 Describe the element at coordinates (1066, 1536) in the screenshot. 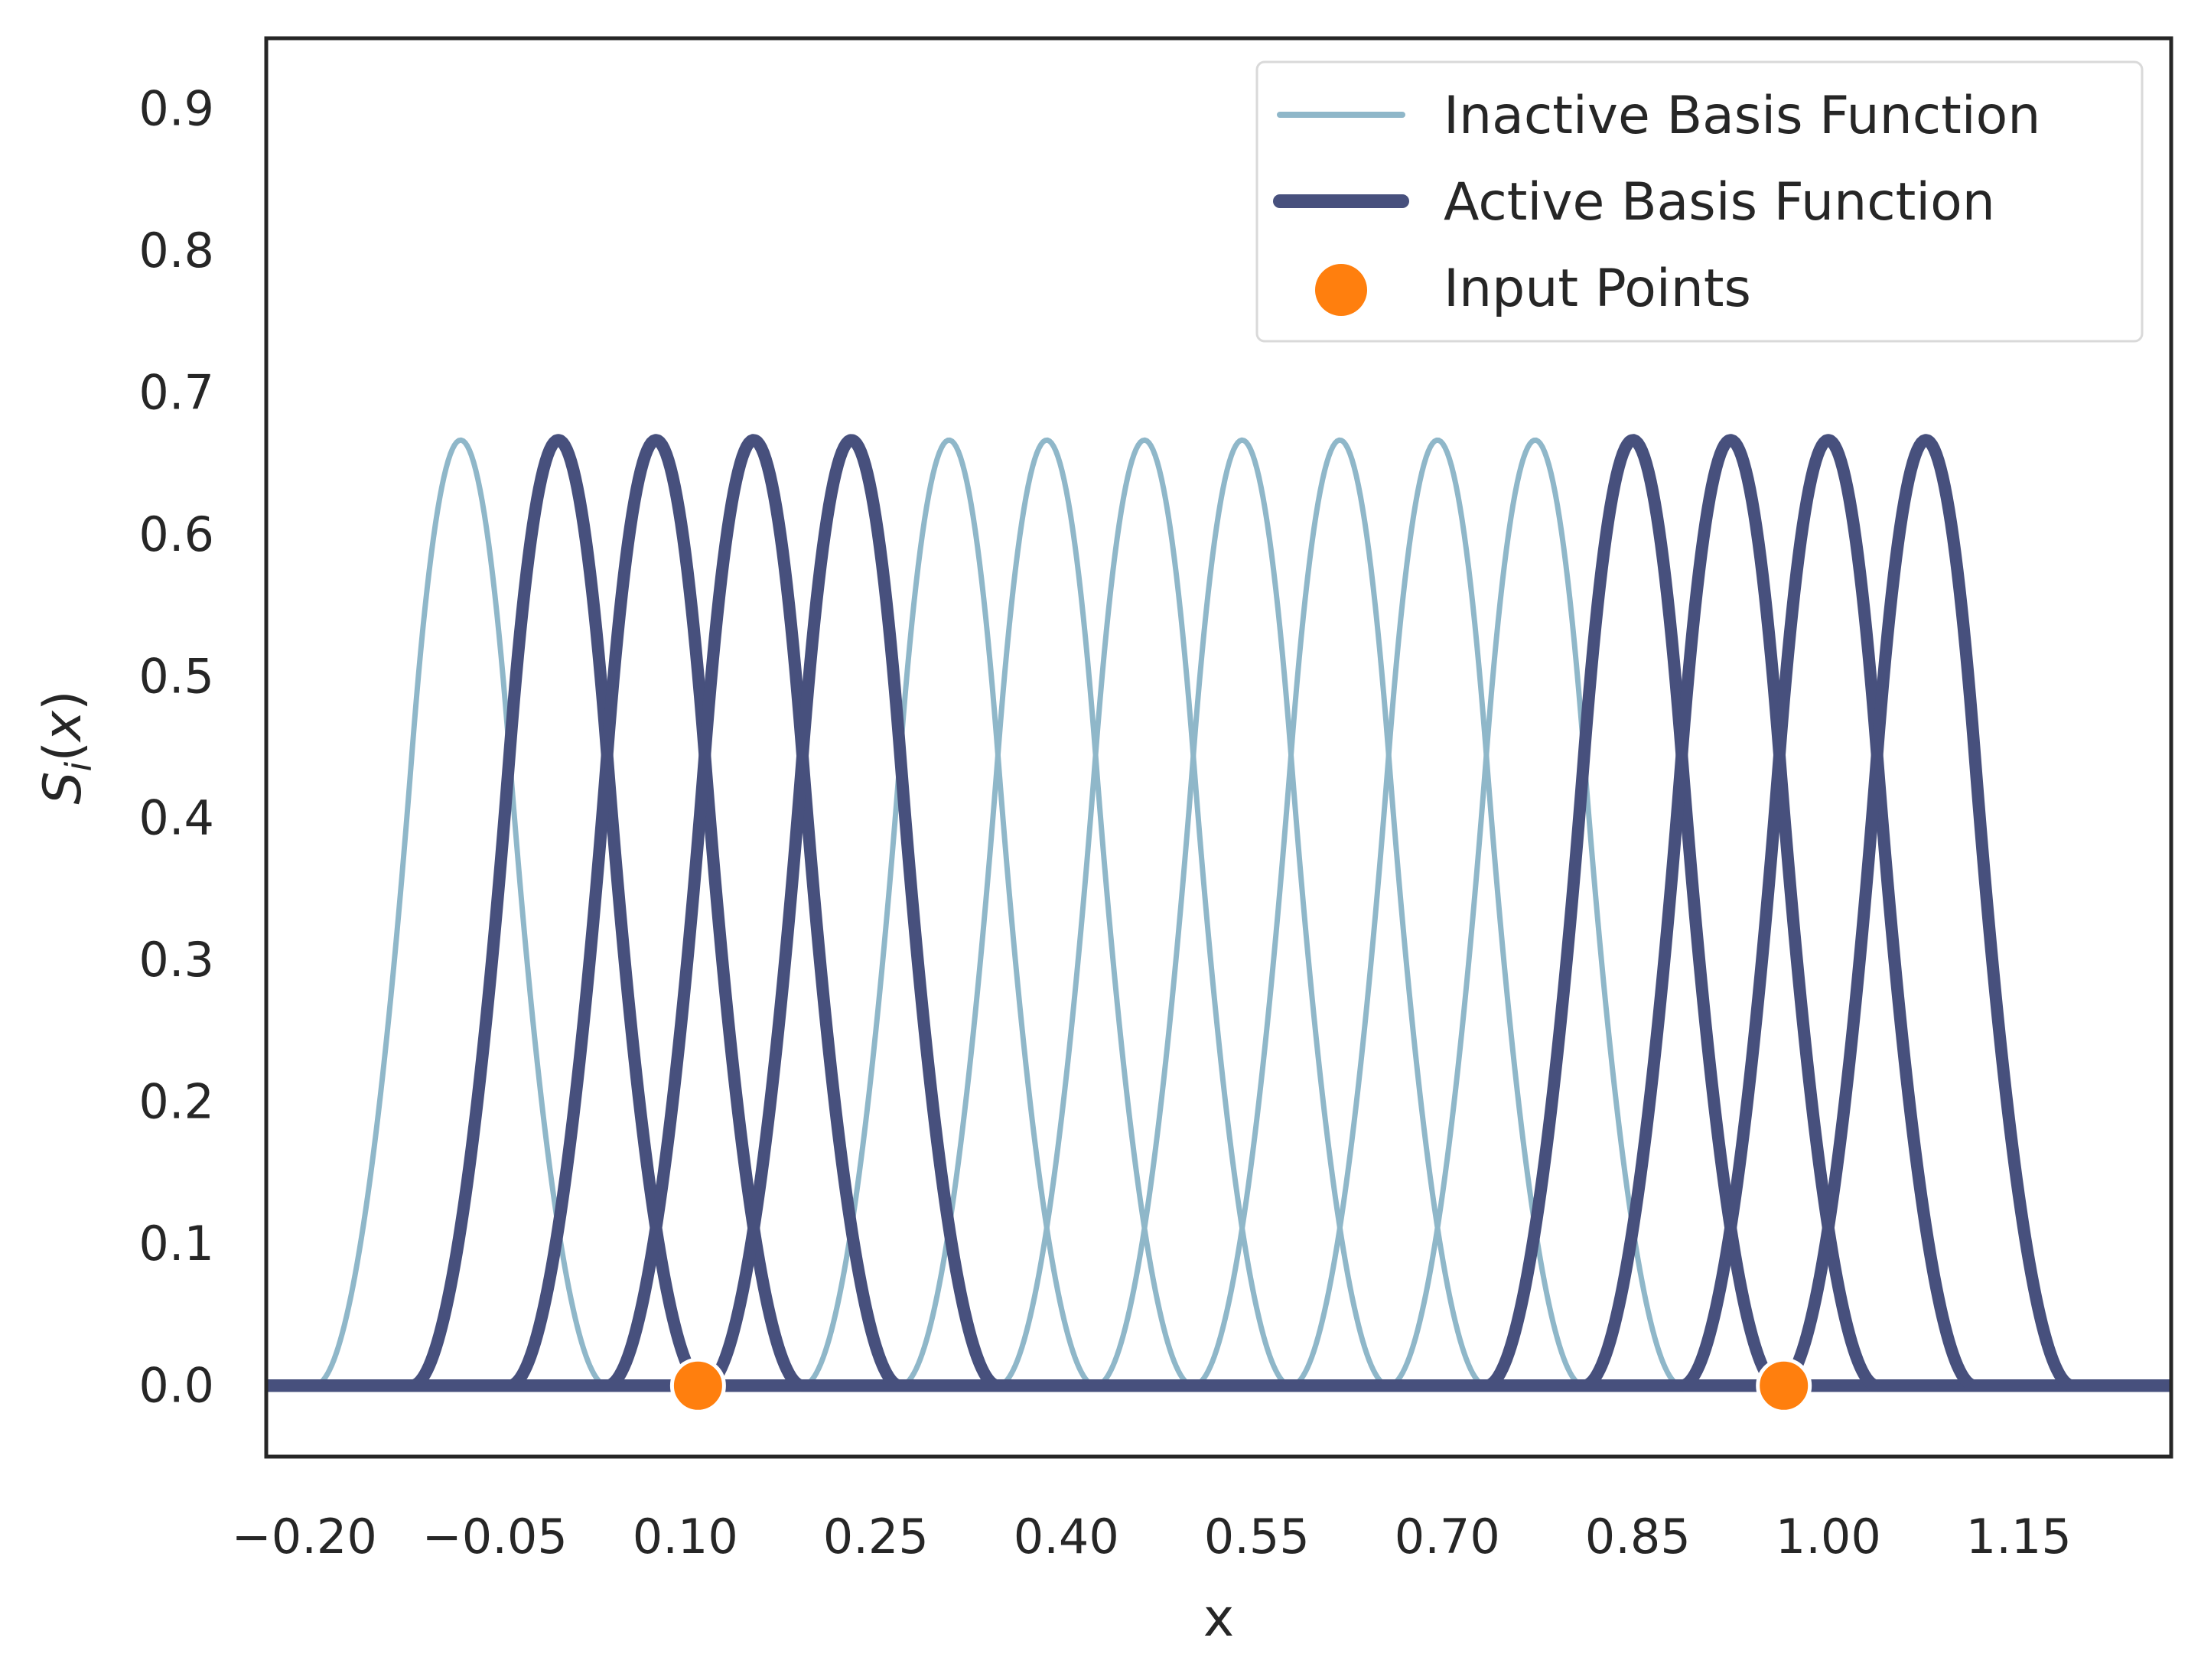

I see `x-tick-label: 0.40` at that location.